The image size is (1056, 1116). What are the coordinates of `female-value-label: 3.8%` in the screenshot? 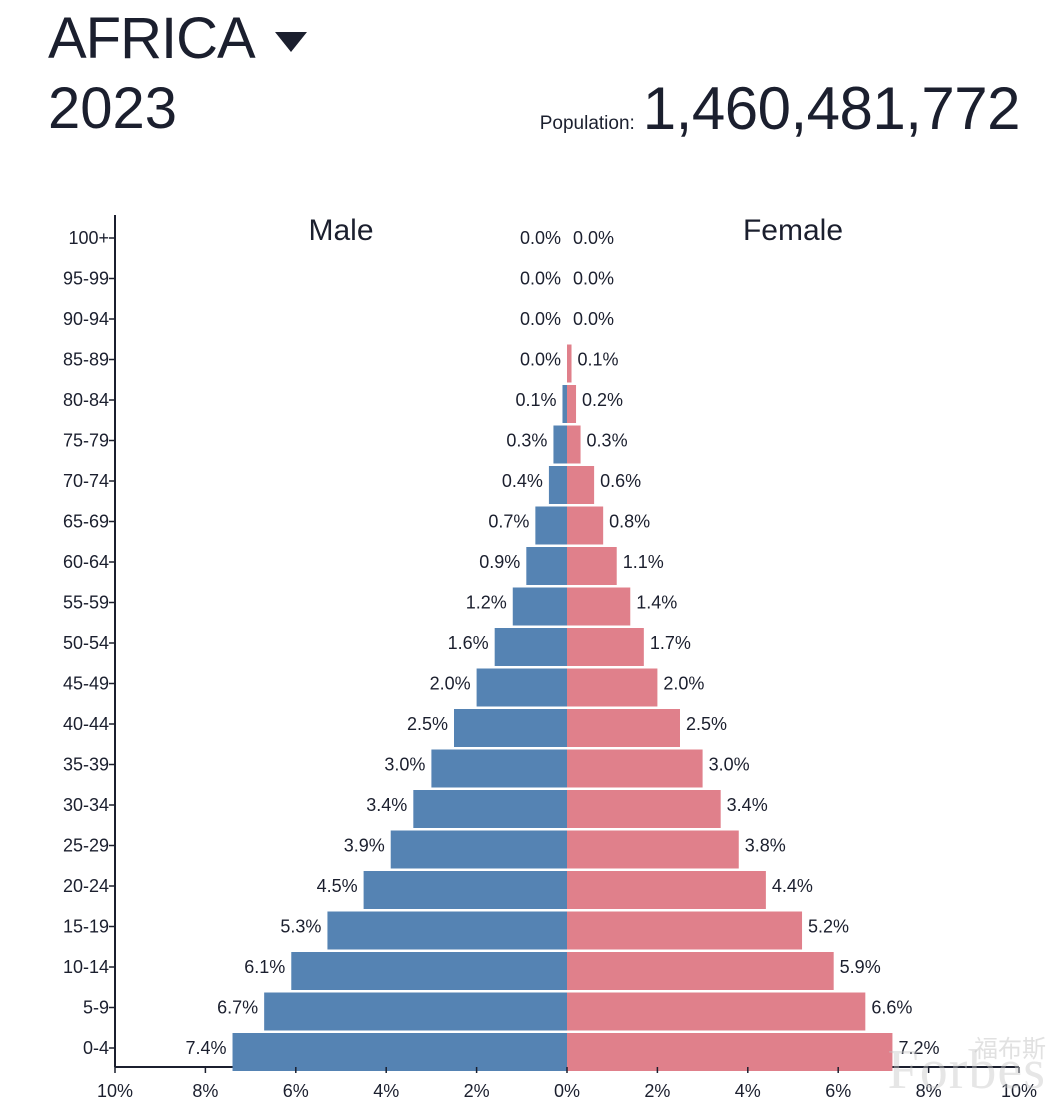 It's located at (765, 846).